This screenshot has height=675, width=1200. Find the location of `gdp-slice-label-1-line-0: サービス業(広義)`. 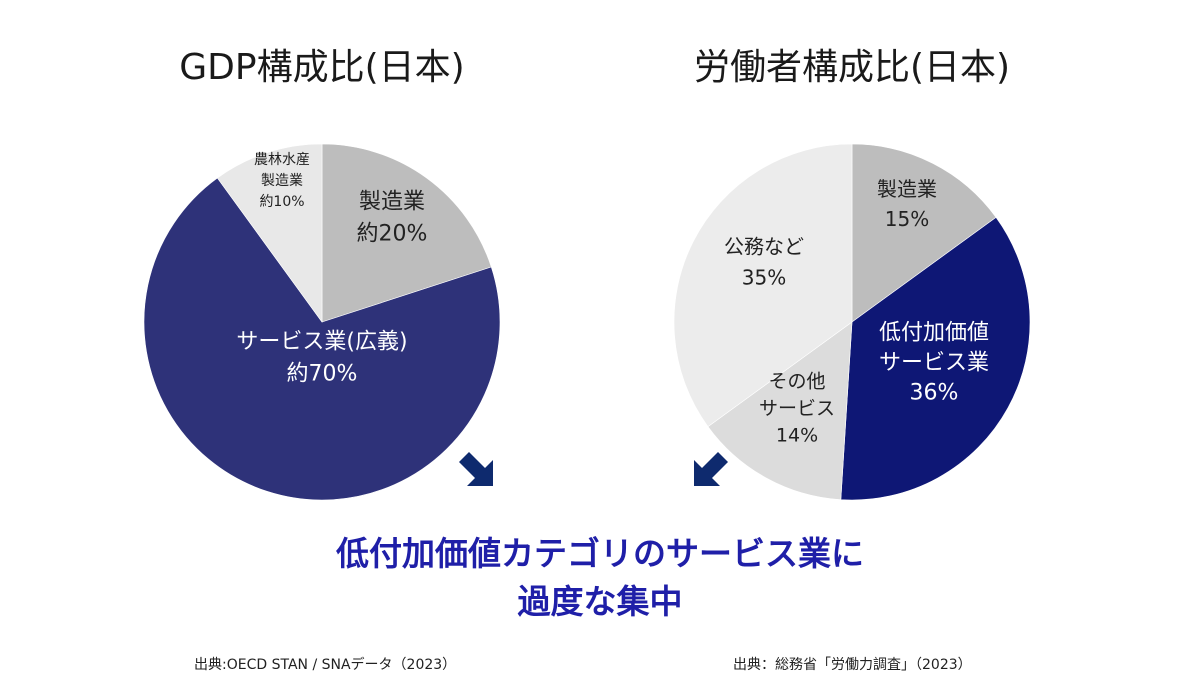

gdp-slice-label-1-line-0: サービス業(広義) is located at coordinates (321, 342).